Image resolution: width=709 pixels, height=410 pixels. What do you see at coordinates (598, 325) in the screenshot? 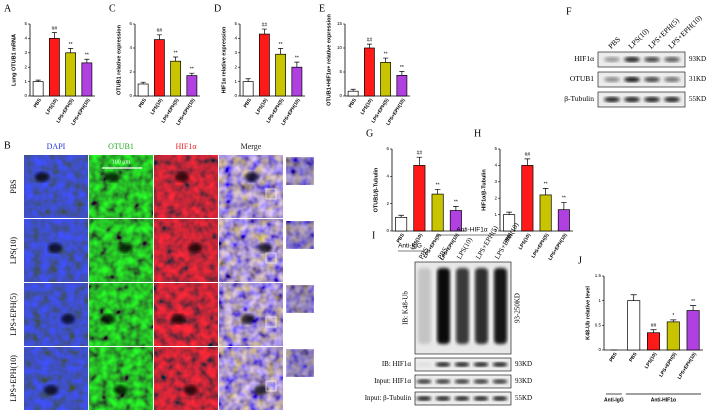
I see `y-tick-label: 0.5` at bounding box center [598, 325].